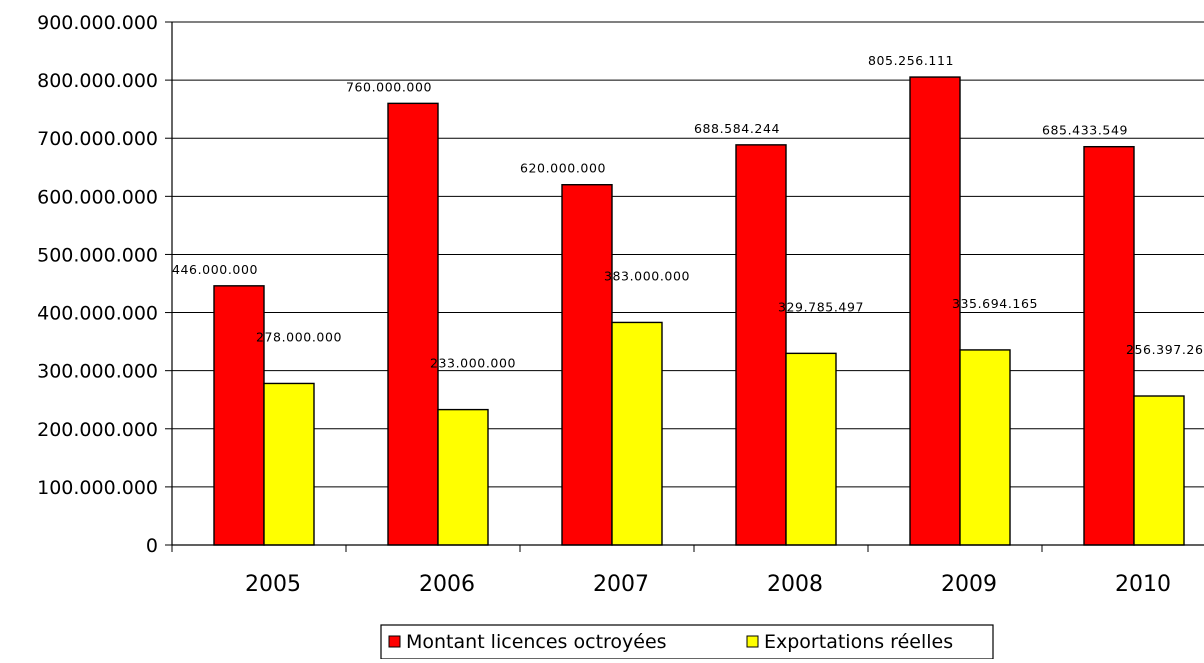 The width and height of the screenshot is (1204, 663). What do you see at coordinates (737, 128) in the screenshot?
I see `data-label: 688.584.244` at bounding box center [737, 128].